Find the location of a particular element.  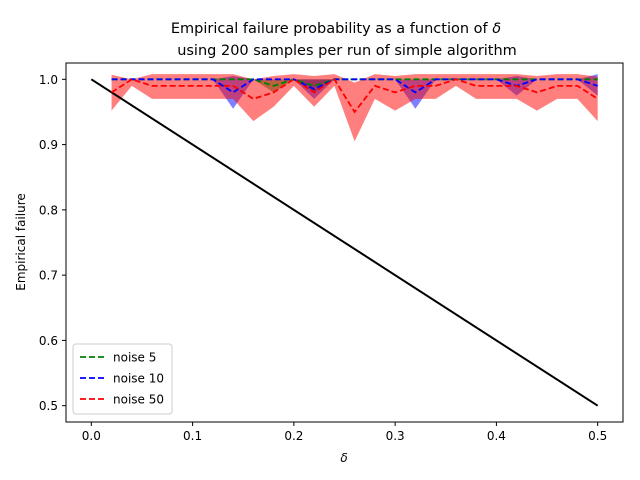

y-axis-label: Empirical failure is located at coordinates (21, 242).